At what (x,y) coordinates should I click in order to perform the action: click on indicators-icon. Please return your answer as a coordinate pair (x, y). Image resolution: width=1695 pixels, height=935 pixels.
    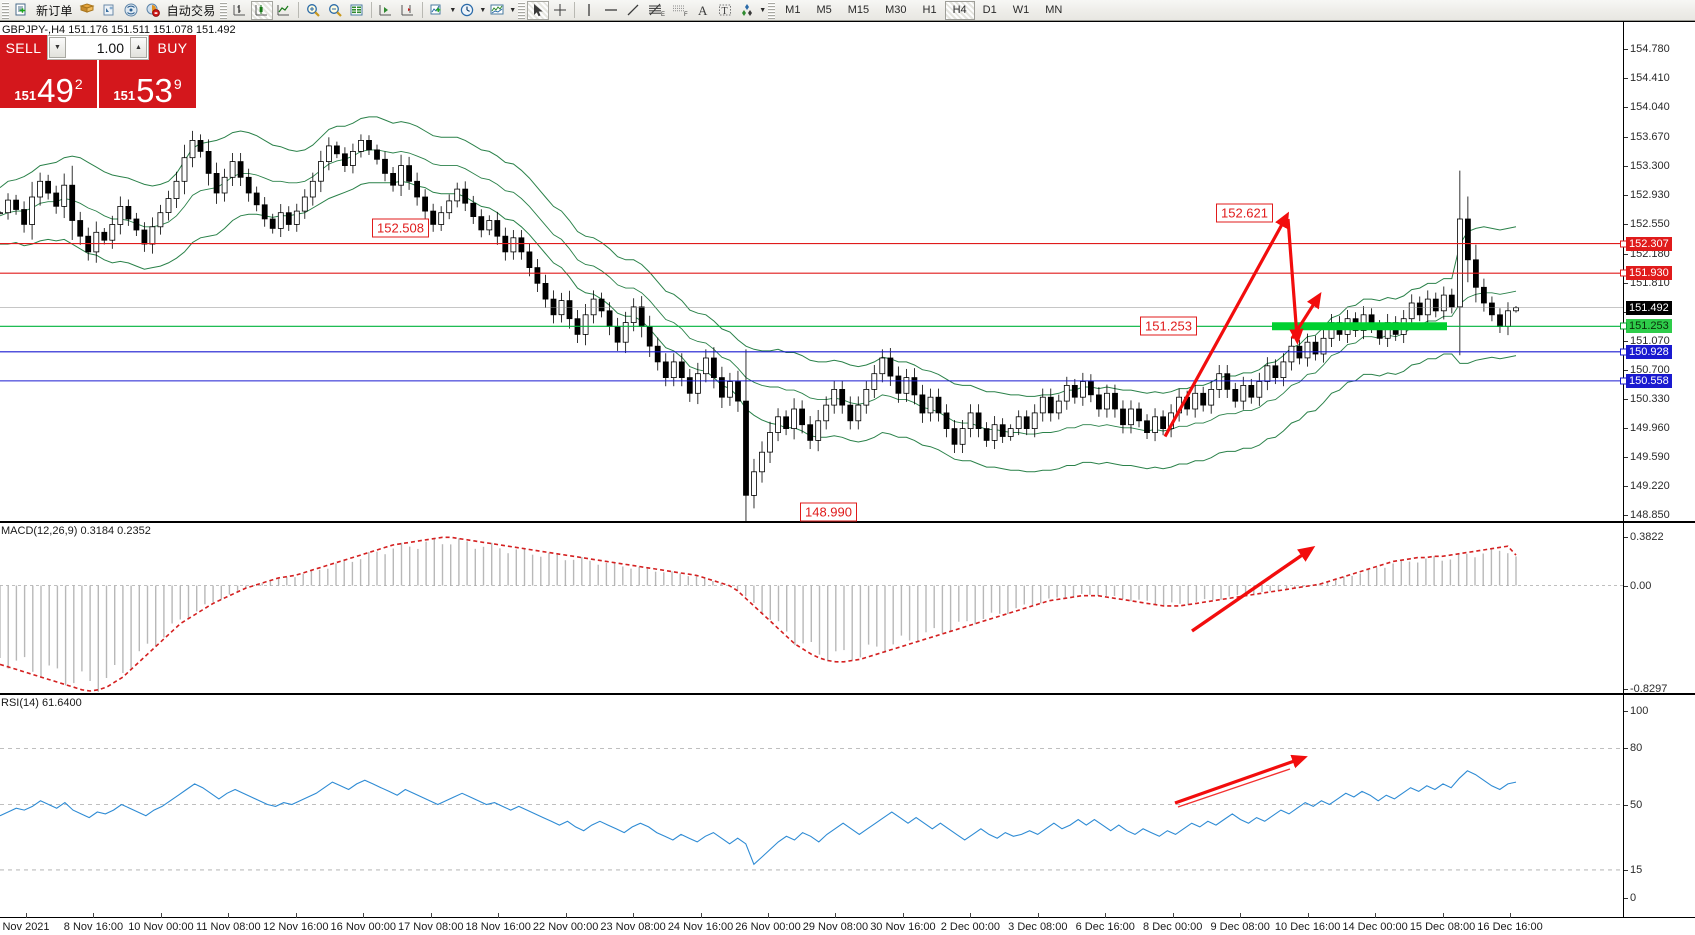
    Looking at the image, I should click on (437, 10).